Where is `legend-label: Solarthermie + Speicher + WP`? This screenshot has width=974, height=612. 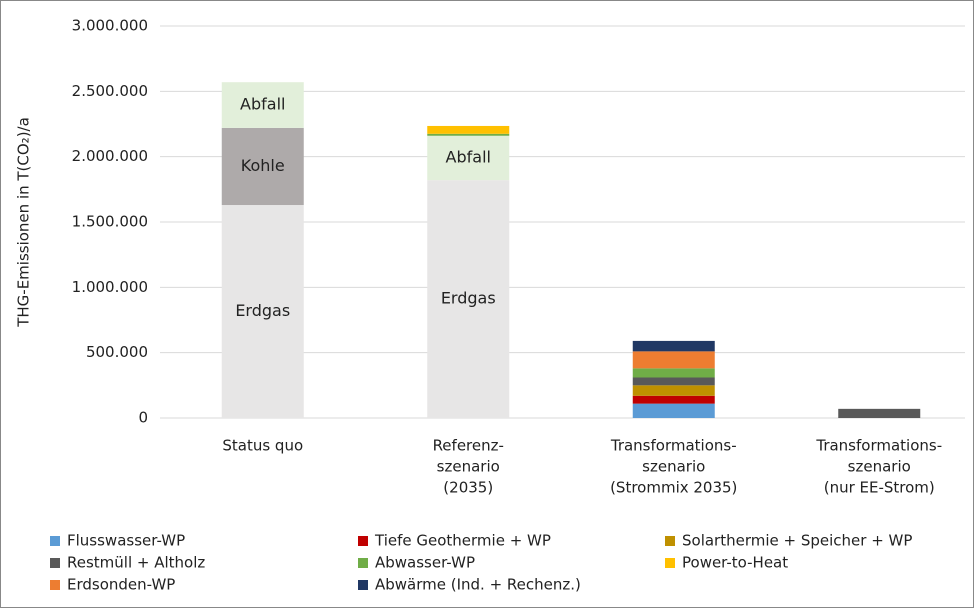 legend-label: Solarthermie + Speicher + WP is located at coordinates (797, 541).